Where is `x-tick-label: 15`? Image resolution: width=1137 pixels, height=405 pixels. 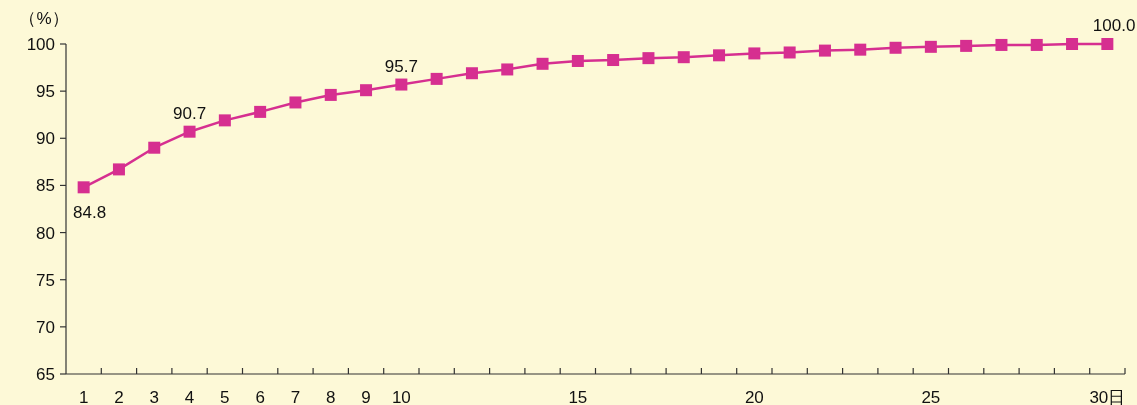
x-tick-label: 15 is located at coordinates (578, 396).